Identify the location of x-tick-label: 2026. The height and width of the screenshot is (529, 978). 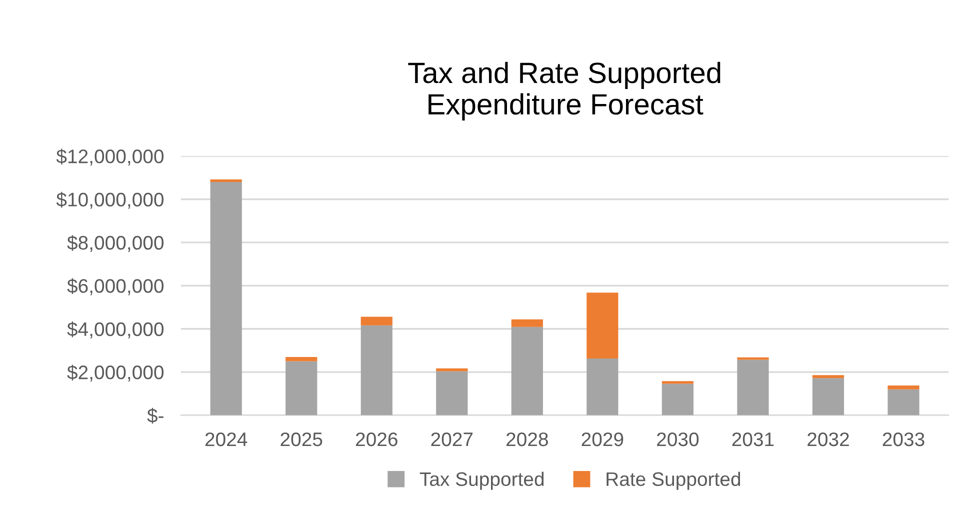
(377, 439).